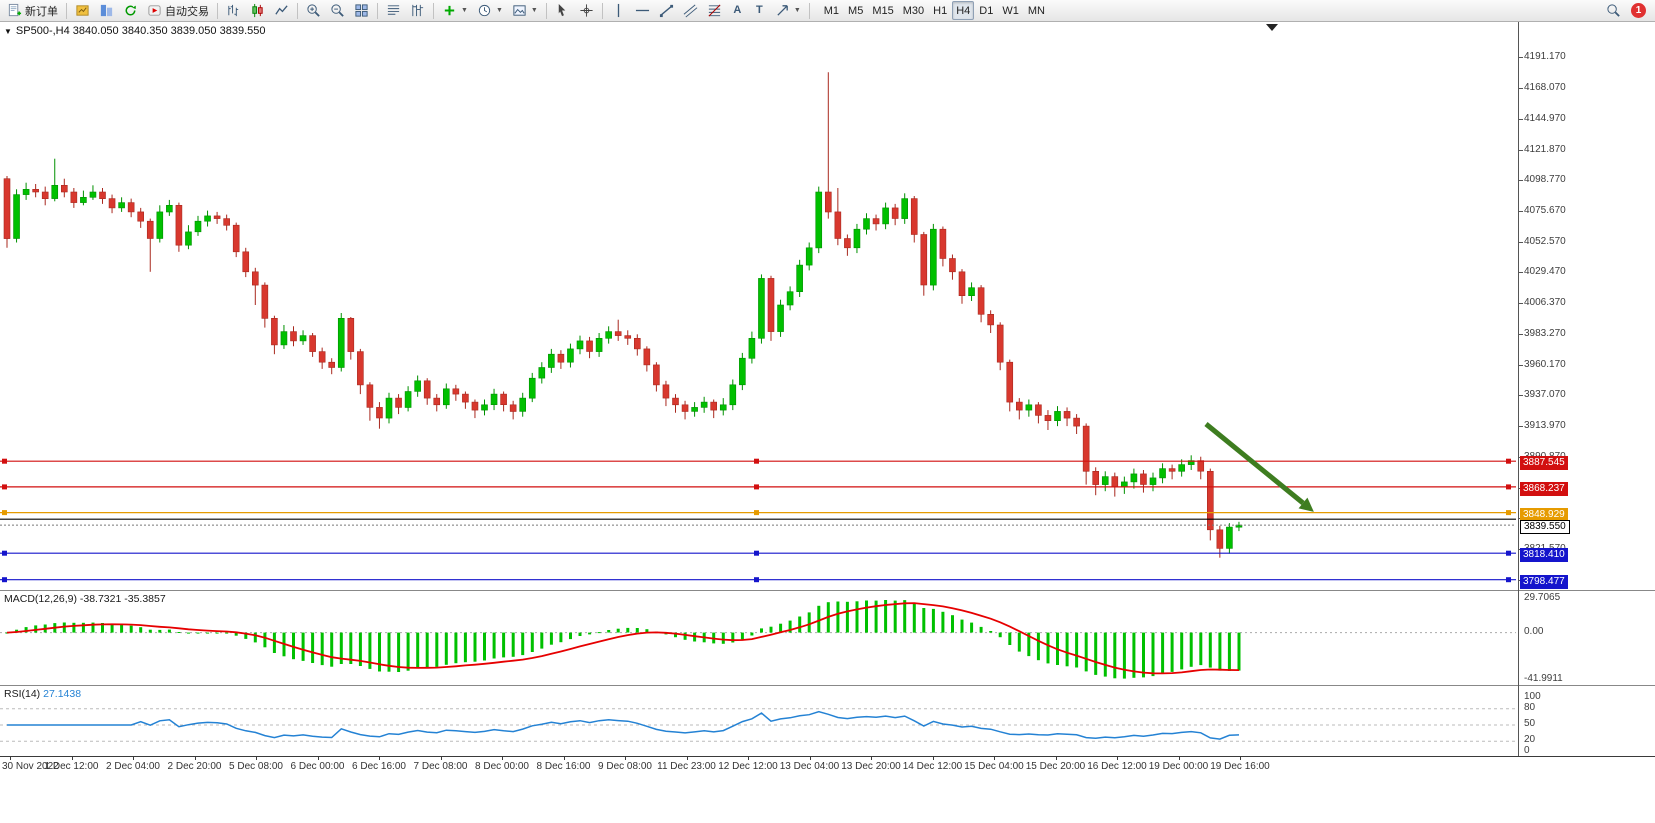 Image resolution: width=1655 pixels, height=823 pixels. I want to click on search-button, so click(1613, 10).